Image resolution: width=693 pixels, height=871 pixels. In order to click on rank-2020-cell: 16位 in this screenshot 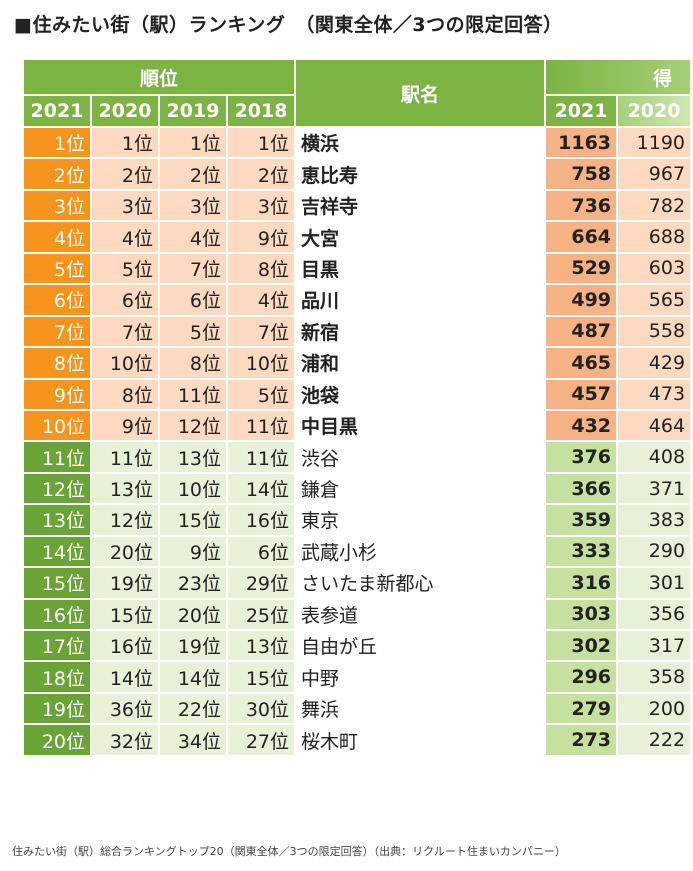, I will do `click(125, 645)`.